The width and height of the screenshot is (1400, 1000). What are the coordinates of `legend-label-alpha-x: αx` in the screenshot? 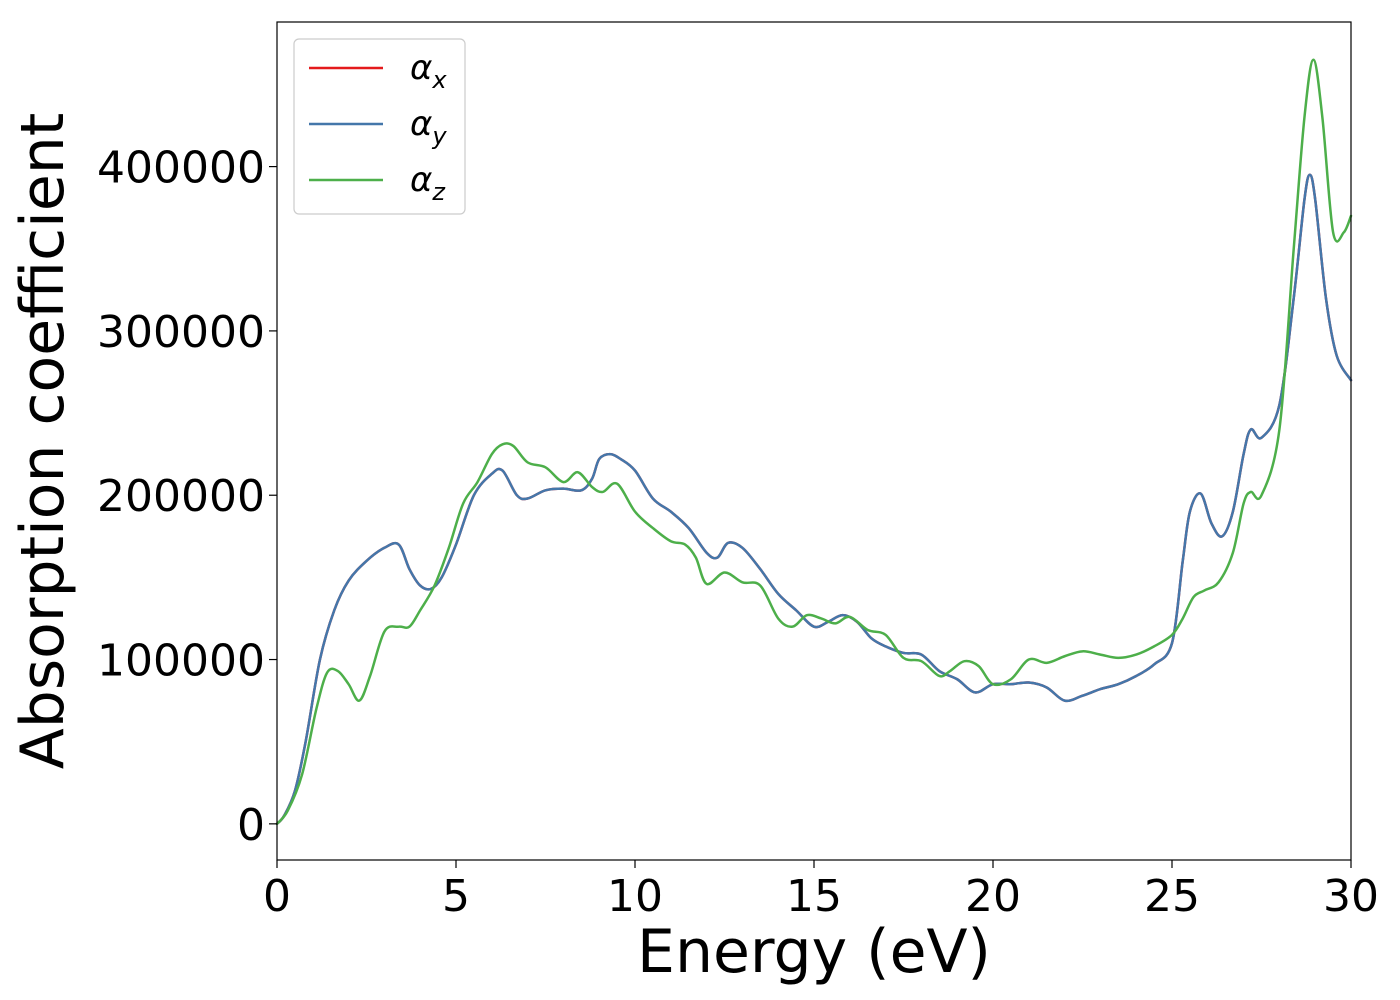 It's located at (428, 71).